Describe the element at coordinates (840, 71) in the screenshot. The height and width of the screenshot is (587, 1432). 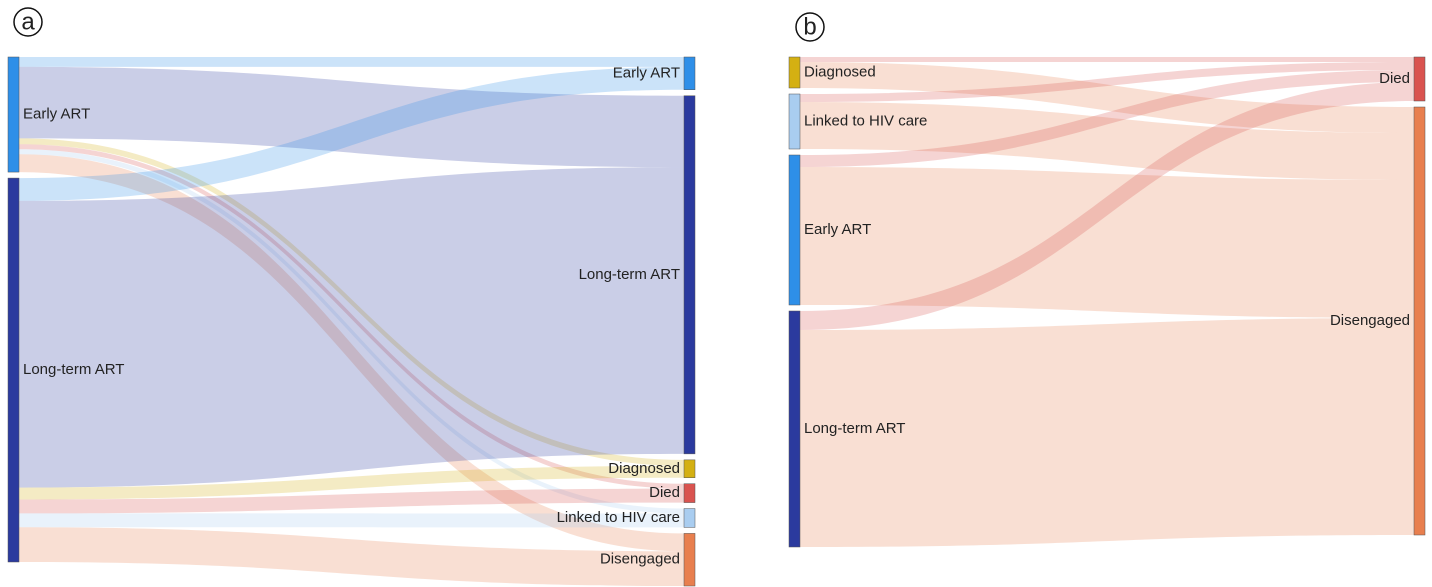
I see `source-label: Diagnosed` at that location.